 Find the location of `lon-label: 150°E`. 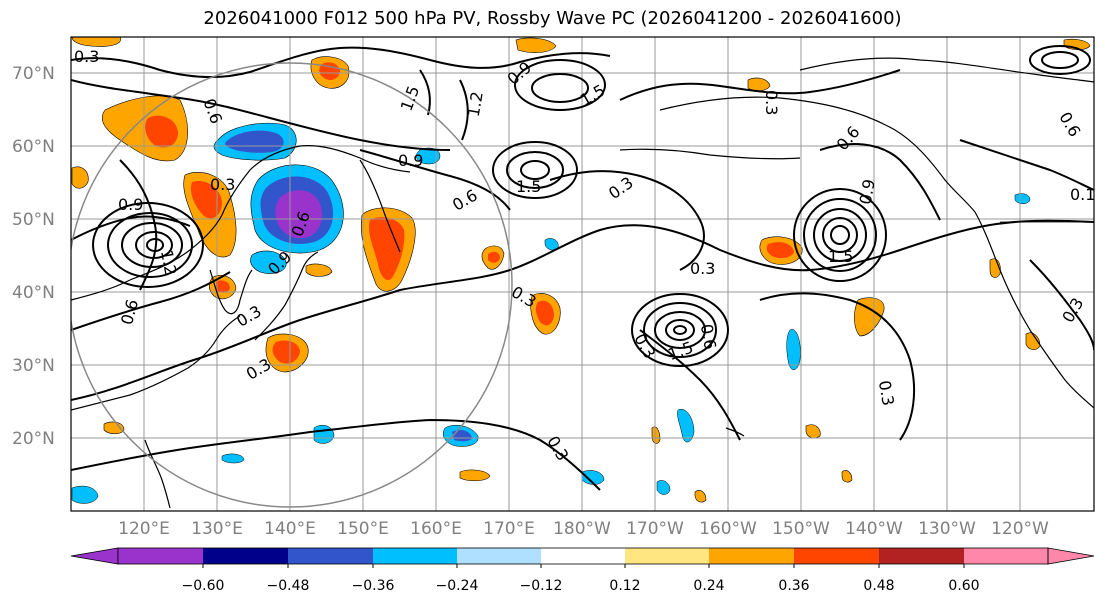

lon-label: 150°E is located at coordinates (363, 529).